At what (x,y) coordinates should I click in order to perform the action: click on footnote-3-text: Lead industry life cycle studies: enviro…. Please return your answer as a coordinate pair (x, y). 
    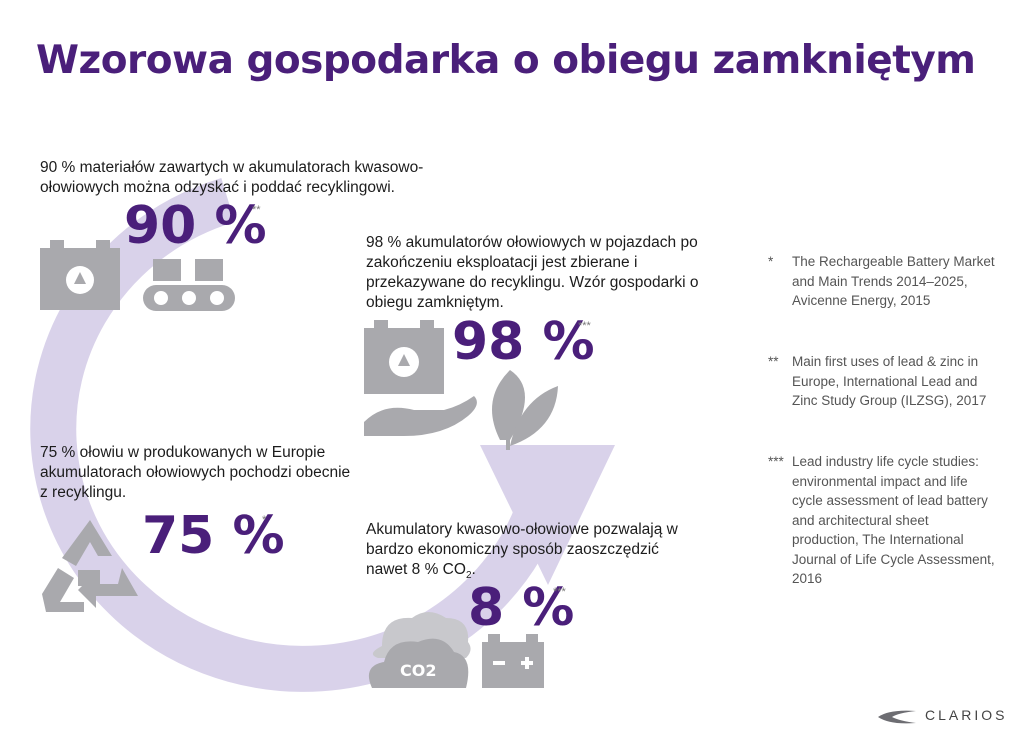
    Looking at the image, I should click on (893, 520).